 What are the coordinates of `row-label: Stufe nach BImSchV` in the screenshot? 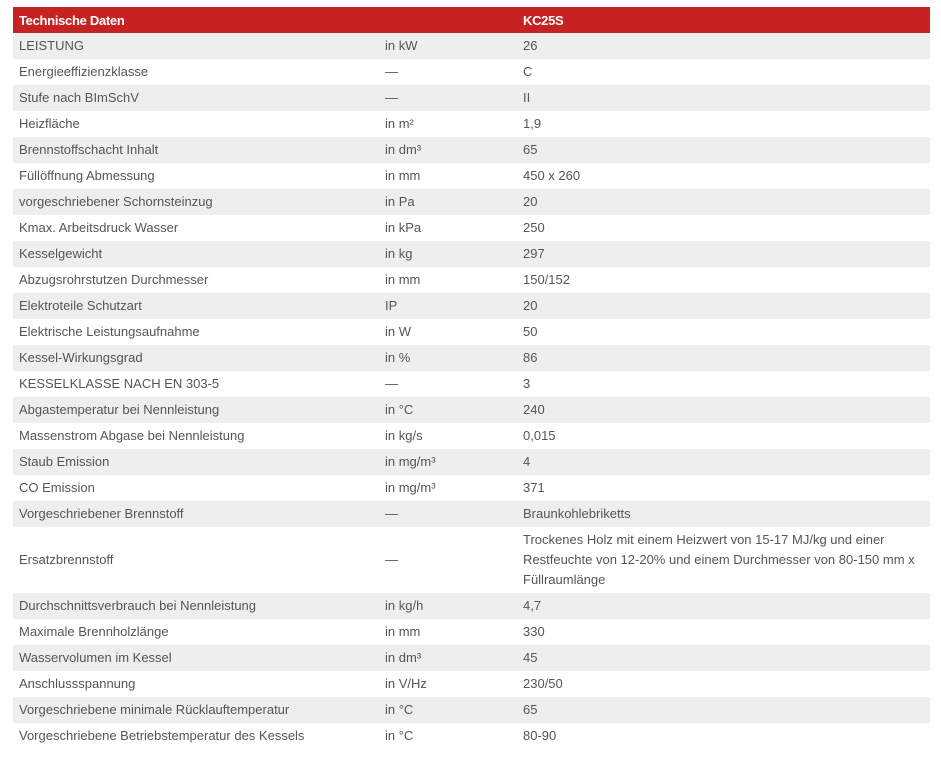 It's located at (196, 98).